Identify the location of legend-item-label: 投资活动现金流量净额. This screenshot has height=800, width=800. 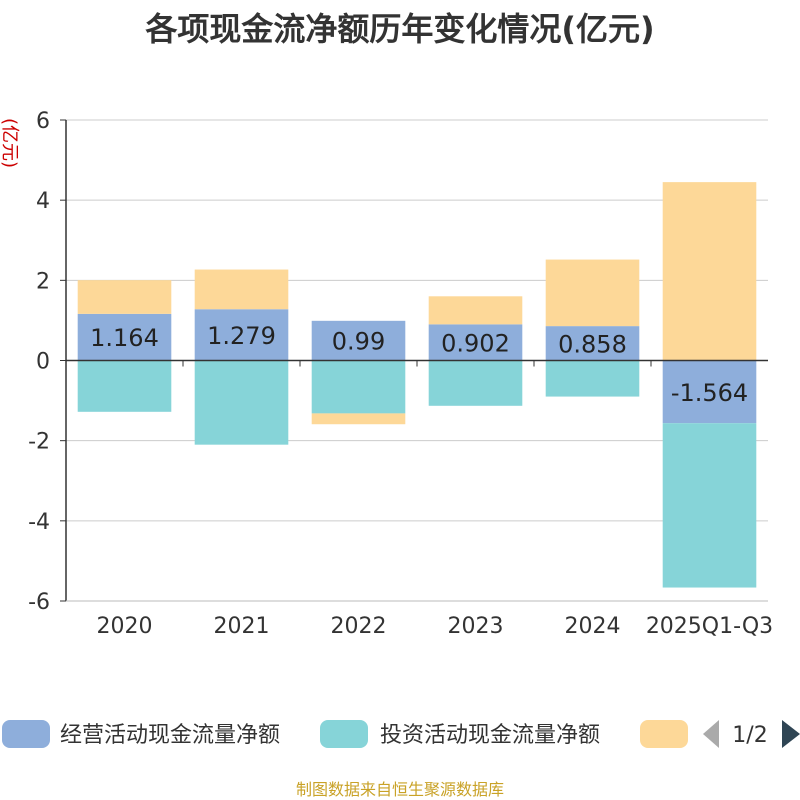
(490, 735).